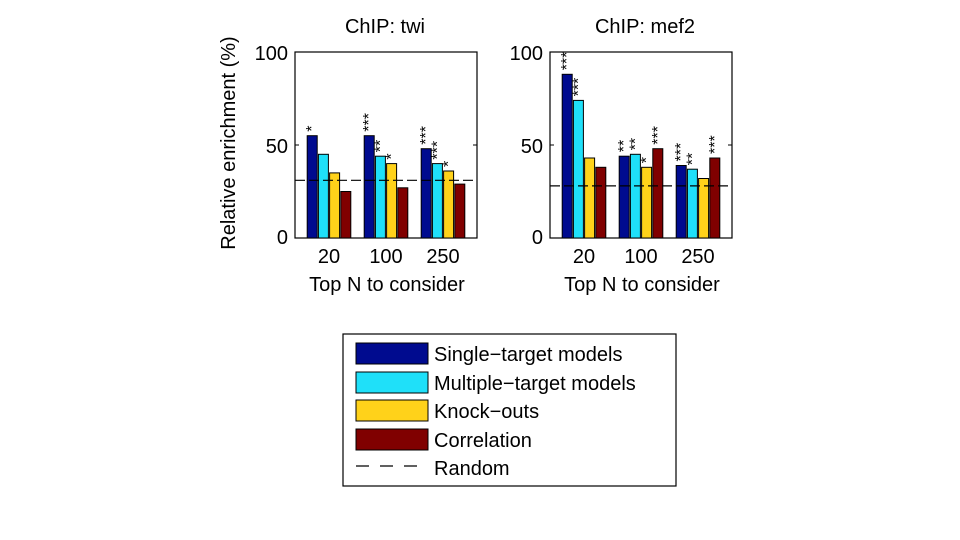 This screenshot has width=960, height=540. I want to click on legend-label: Multiple−target models, so click(535, 384).